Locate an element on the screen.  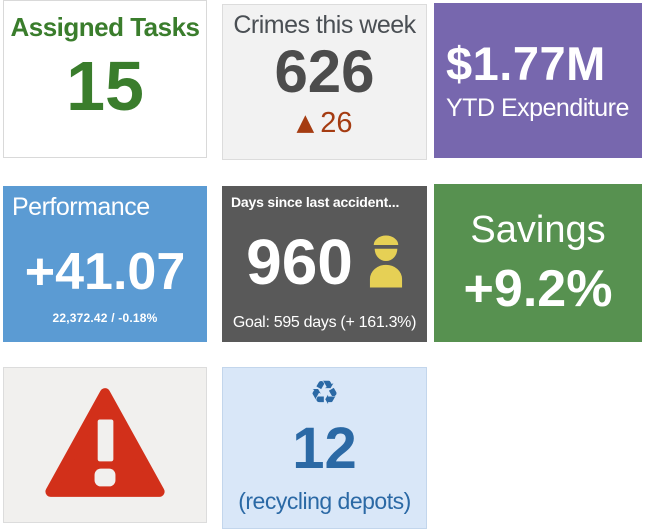
performance-tile: Performance +41.07 22,372.42 / -0.18% is located at coordinates (105, 264).